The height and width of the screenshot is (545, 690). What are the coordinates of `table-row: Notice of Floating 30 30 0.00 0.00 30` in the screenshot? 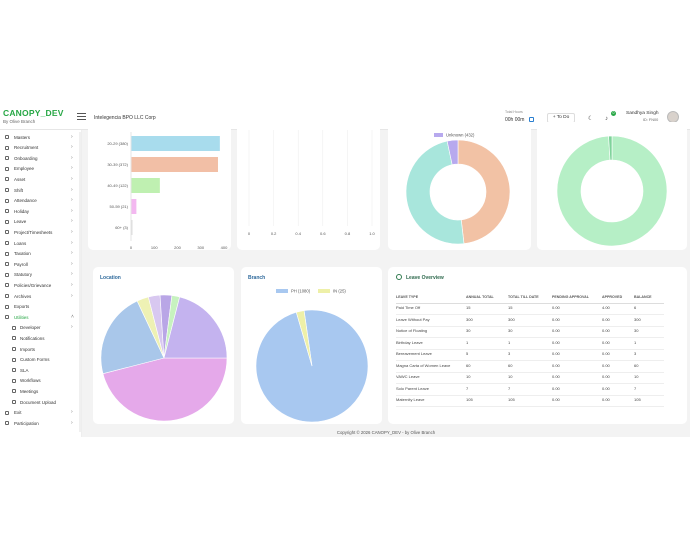 It's located at (530, 332).